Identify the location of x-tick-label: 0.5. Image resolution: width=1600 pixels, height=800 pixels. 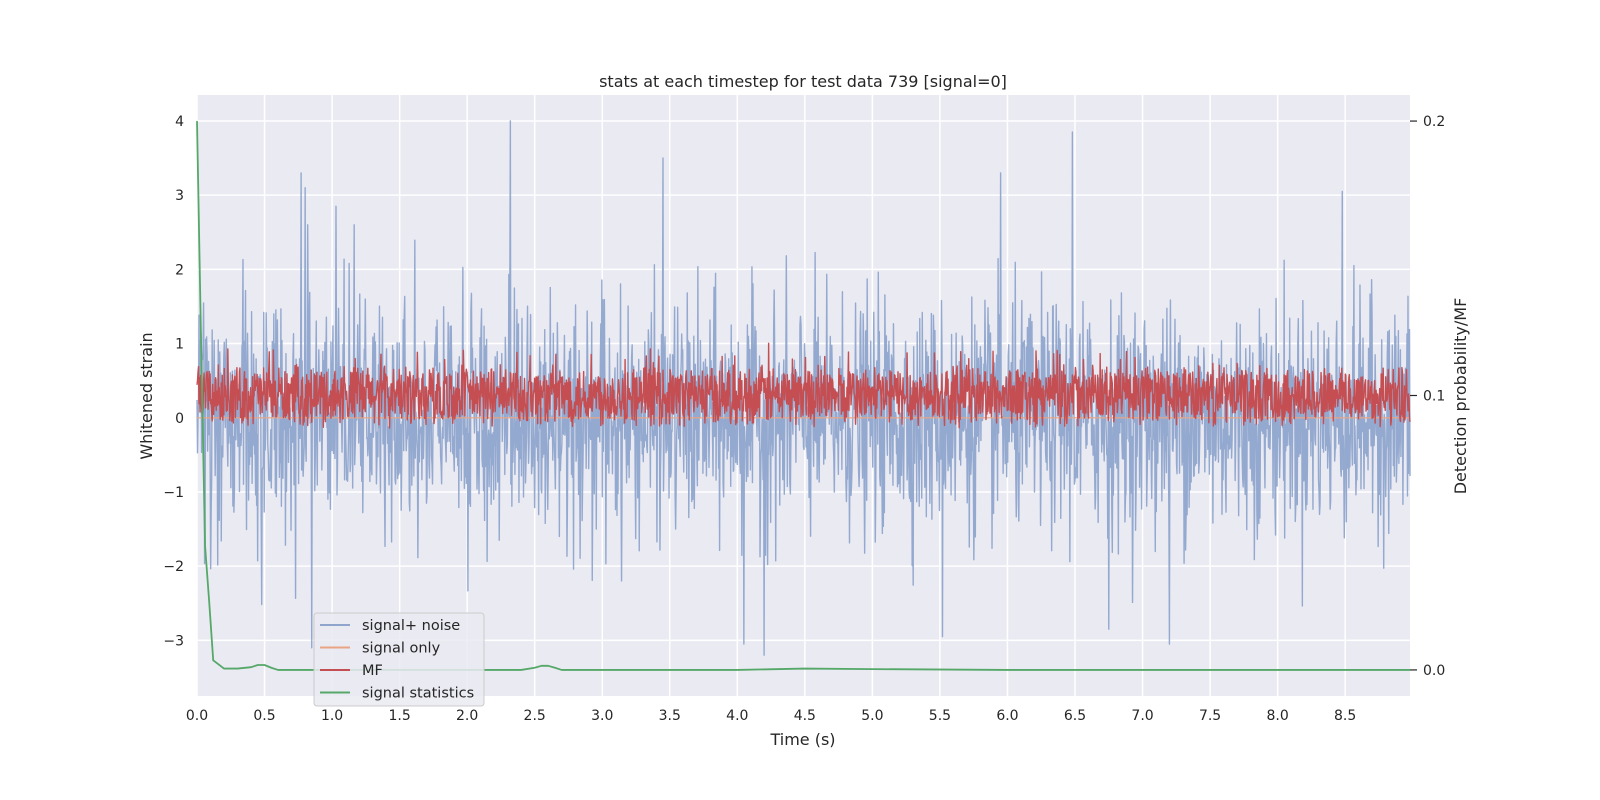
(264, 716).